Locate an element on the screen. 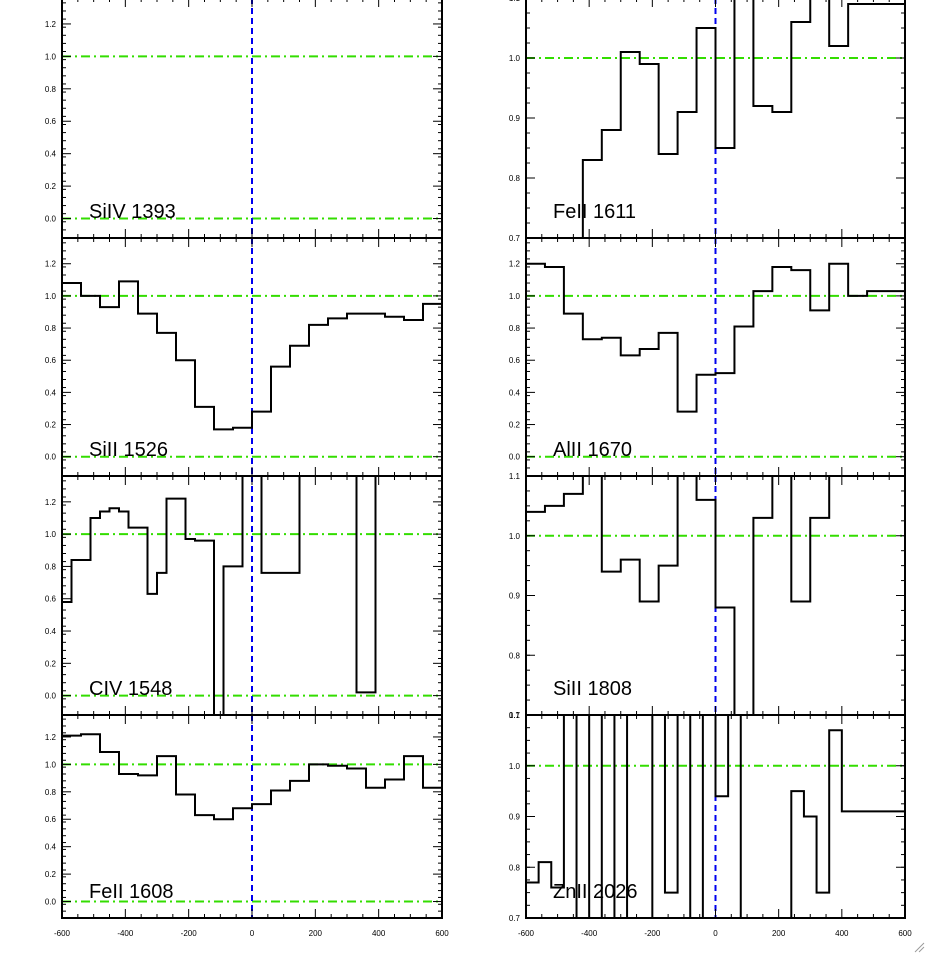 The image size is (927, 955). panel-siii-1526: 0.0 0.2 0.4 0.6 0.8 1.0 1.2 SiII 1526 is located at coordinates (244, 357).